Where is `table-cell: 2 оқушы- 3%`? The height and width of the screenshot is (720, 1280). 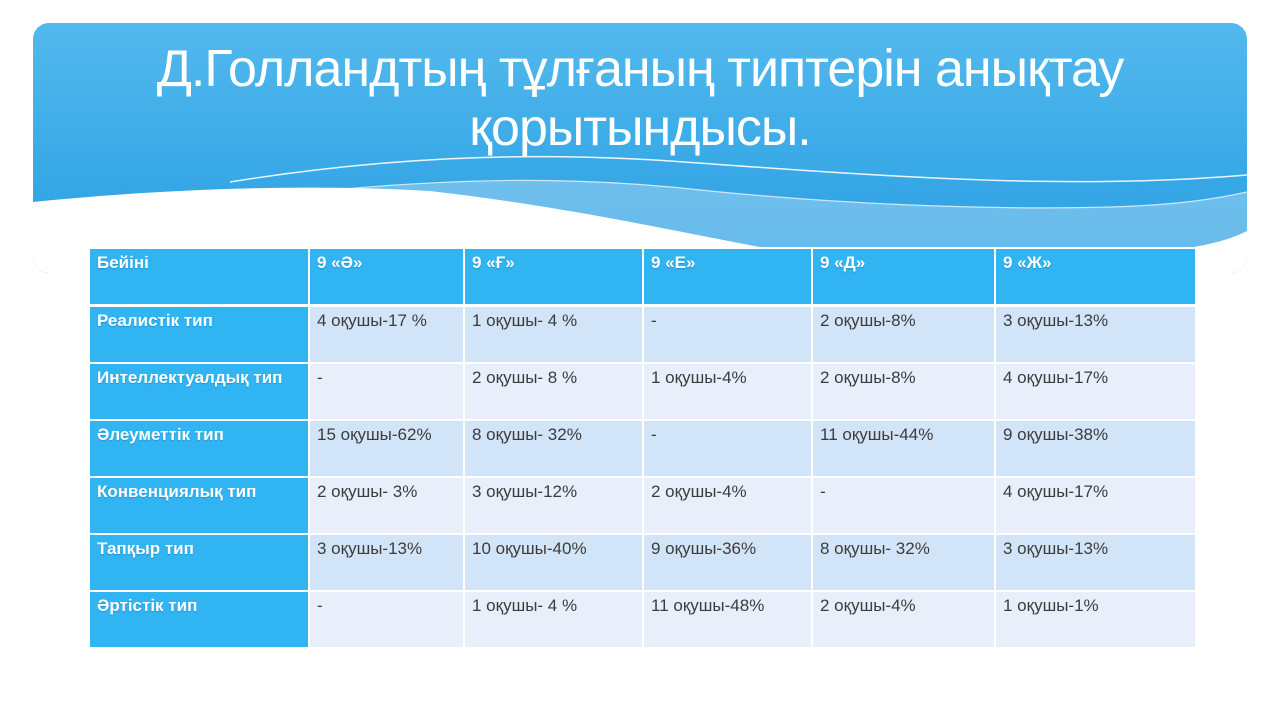
table-cell: 2 оқушы- 3% is located at coordinates (386, 505).